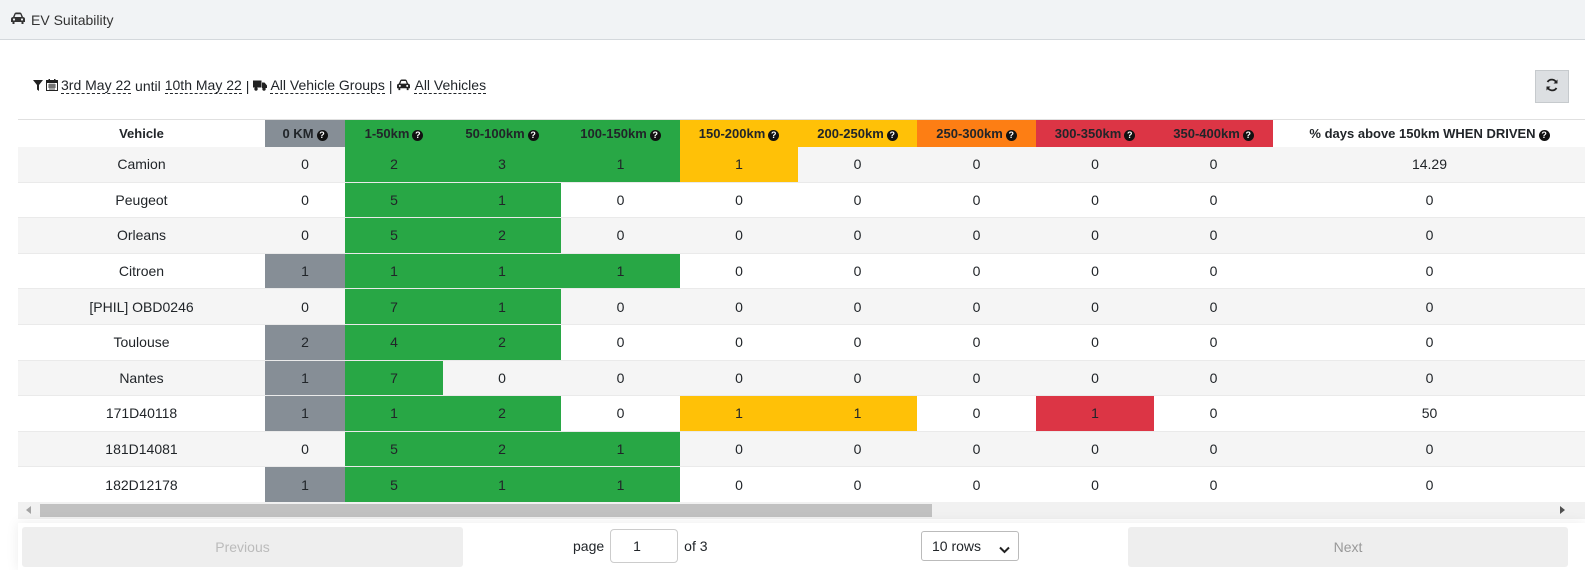 This screenshot has height=570, width=1585. I want to click on table-row: Camion 0 2 3 1 1 0 0 0 0 14.29, so click(801, 164).